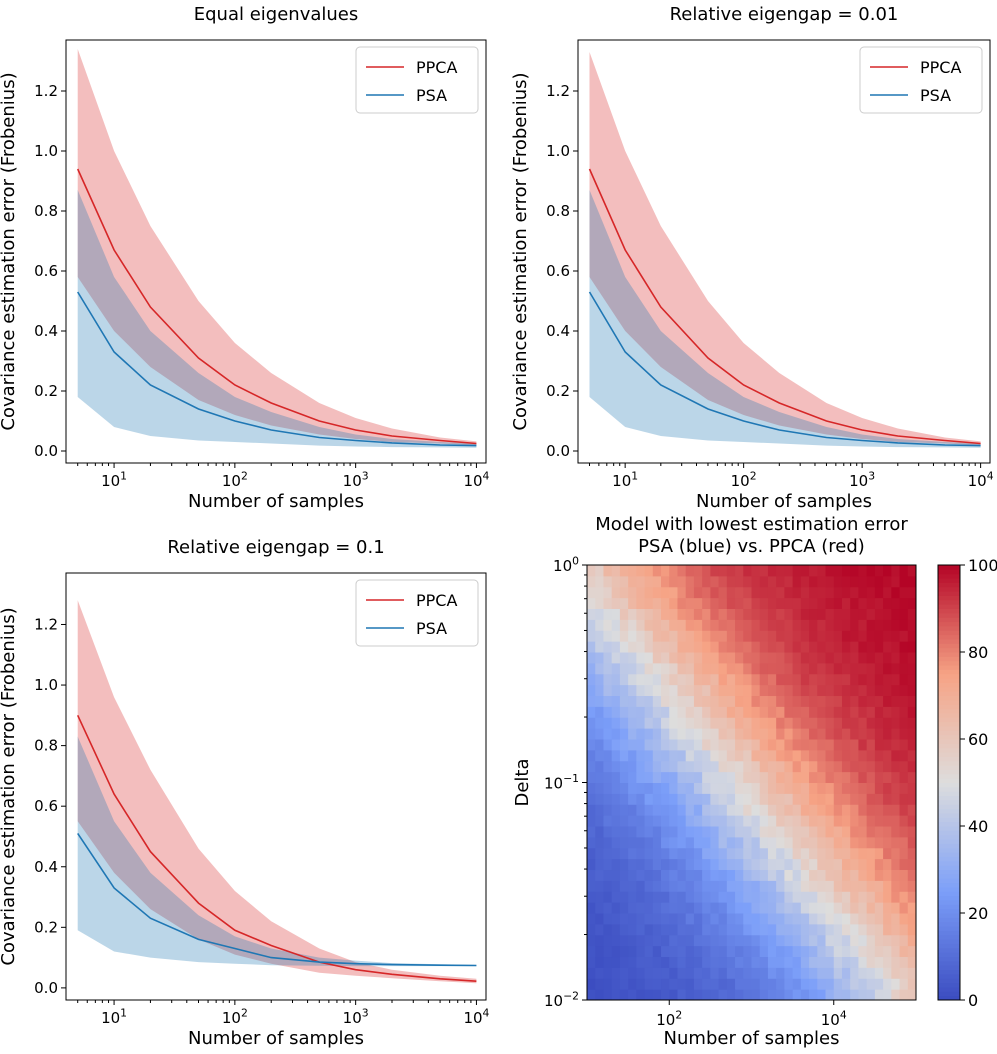 The width and height of the screenshot is (997, 1054). What do you see at coordinates (46, 331) in the screenshot?
I see `y-tick-label: 0.4` at bounding box center [46, 331].